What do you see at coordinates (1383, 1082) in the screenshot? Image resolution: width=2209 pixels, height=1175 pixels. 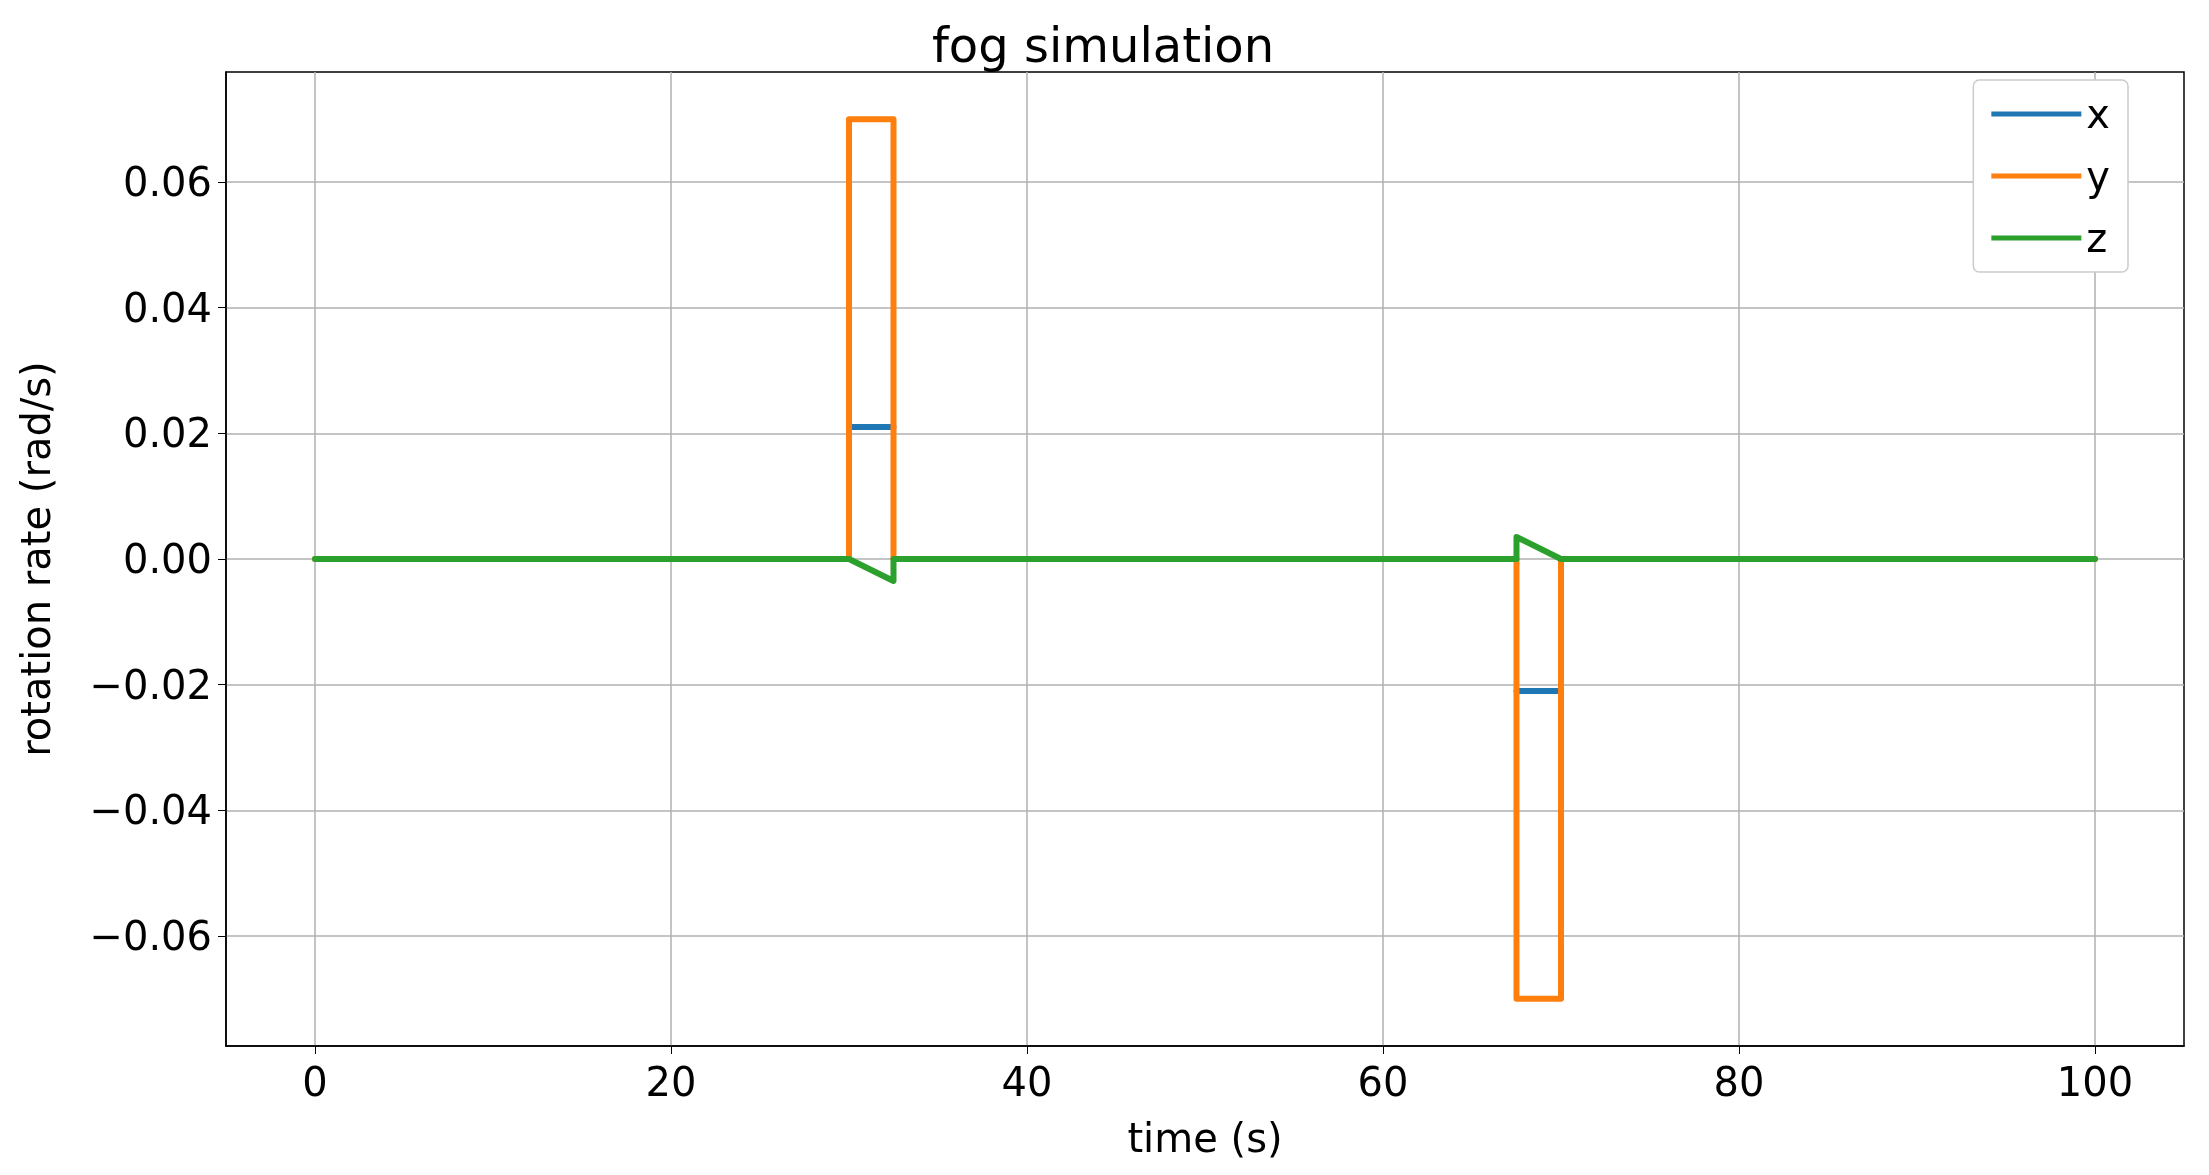 I see `x-tick-label: 60` at bounding box center [1383, 1082].